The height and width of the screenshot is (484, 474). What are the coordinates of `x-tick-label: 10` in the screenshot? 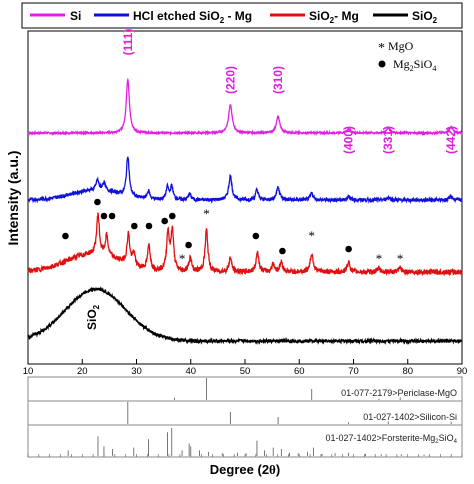 It's located at (28, 371).